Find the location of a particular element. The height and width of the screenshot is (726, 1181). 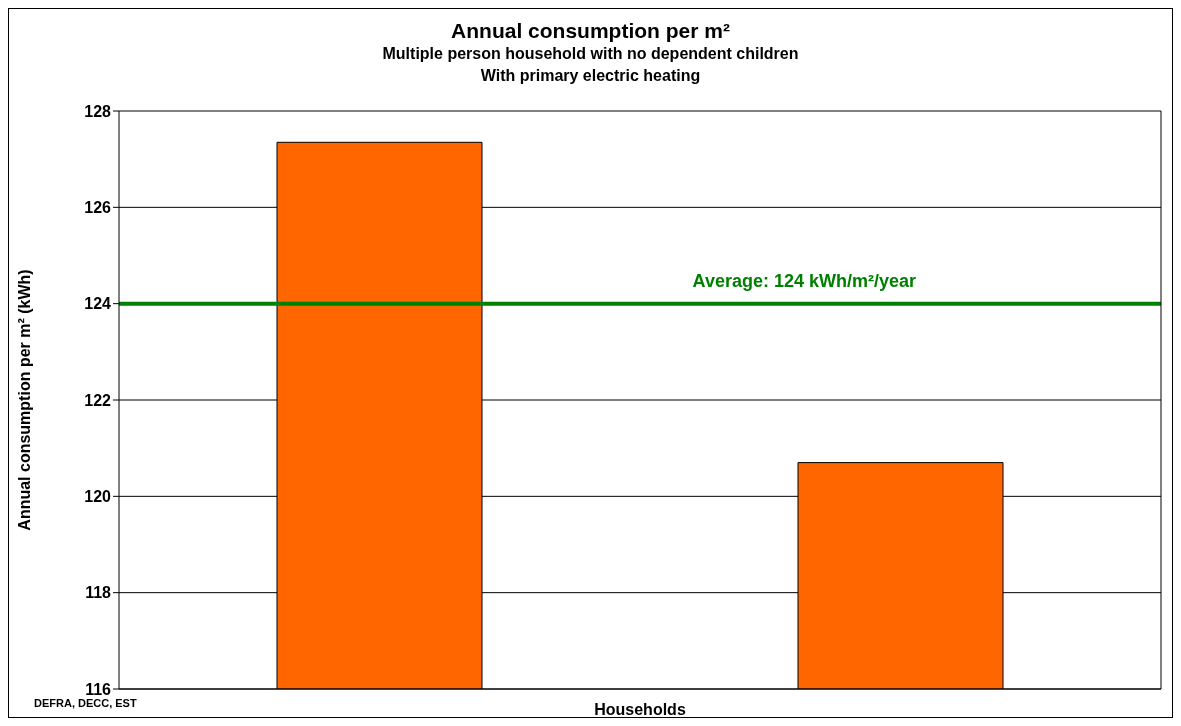

y-tick-label: 116 is located at coordinates (98, 689).